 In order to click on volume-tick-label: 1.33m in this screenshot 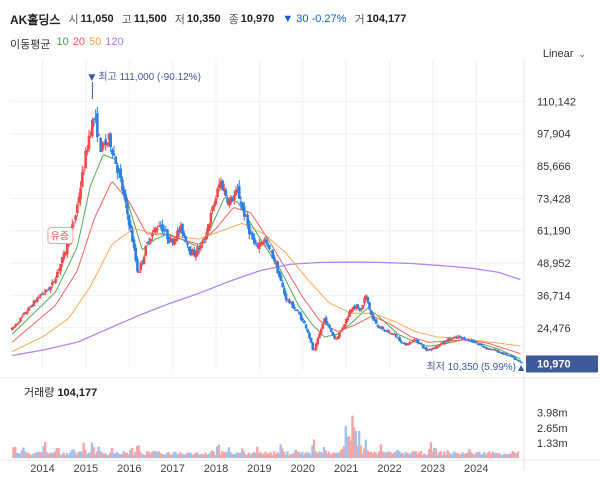, I will do `click(552, 444)`.